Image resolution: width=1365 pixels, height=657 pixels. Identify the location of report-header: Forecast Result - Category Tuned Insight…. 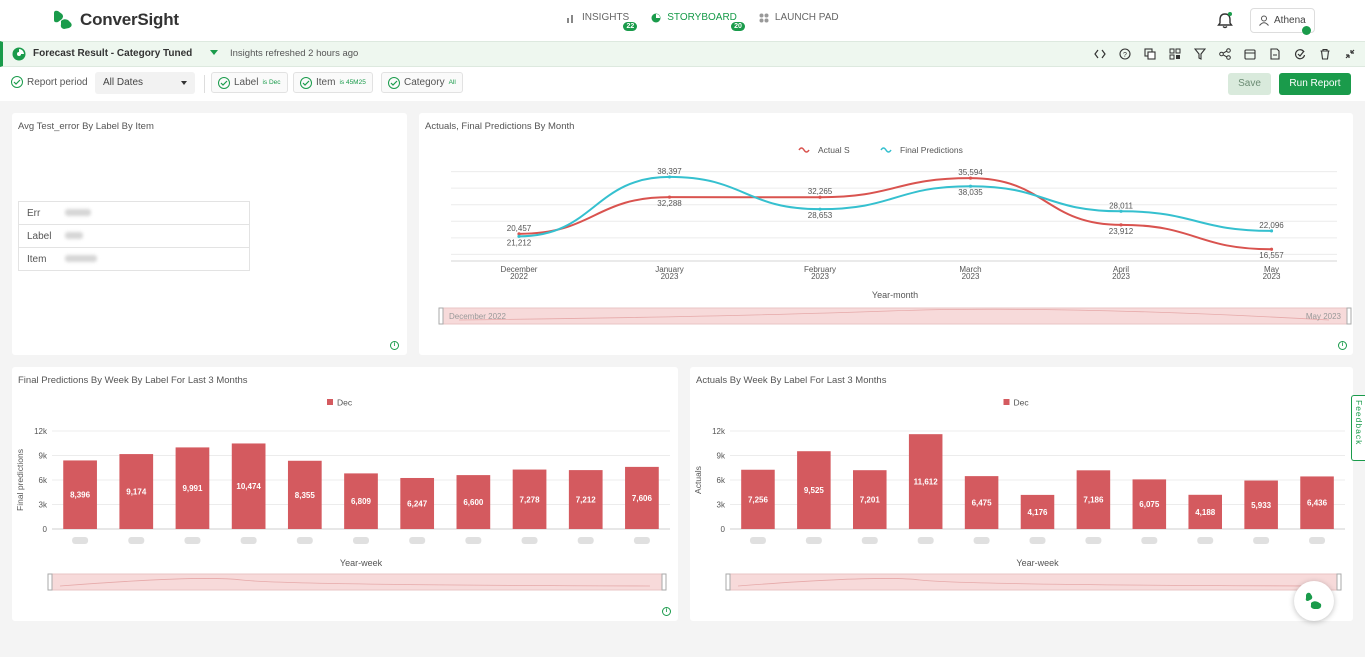
(682, 54).